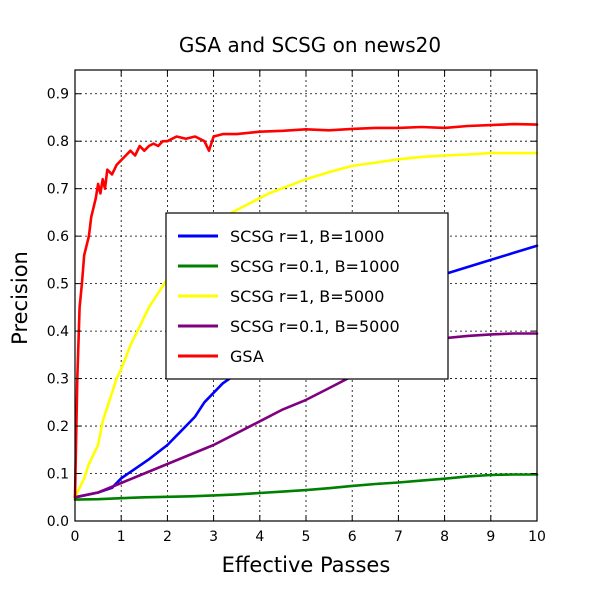  Describe the element at coordinates (58, 475) in the screenshot. I see `y-tick-label: 0.1` at that location.